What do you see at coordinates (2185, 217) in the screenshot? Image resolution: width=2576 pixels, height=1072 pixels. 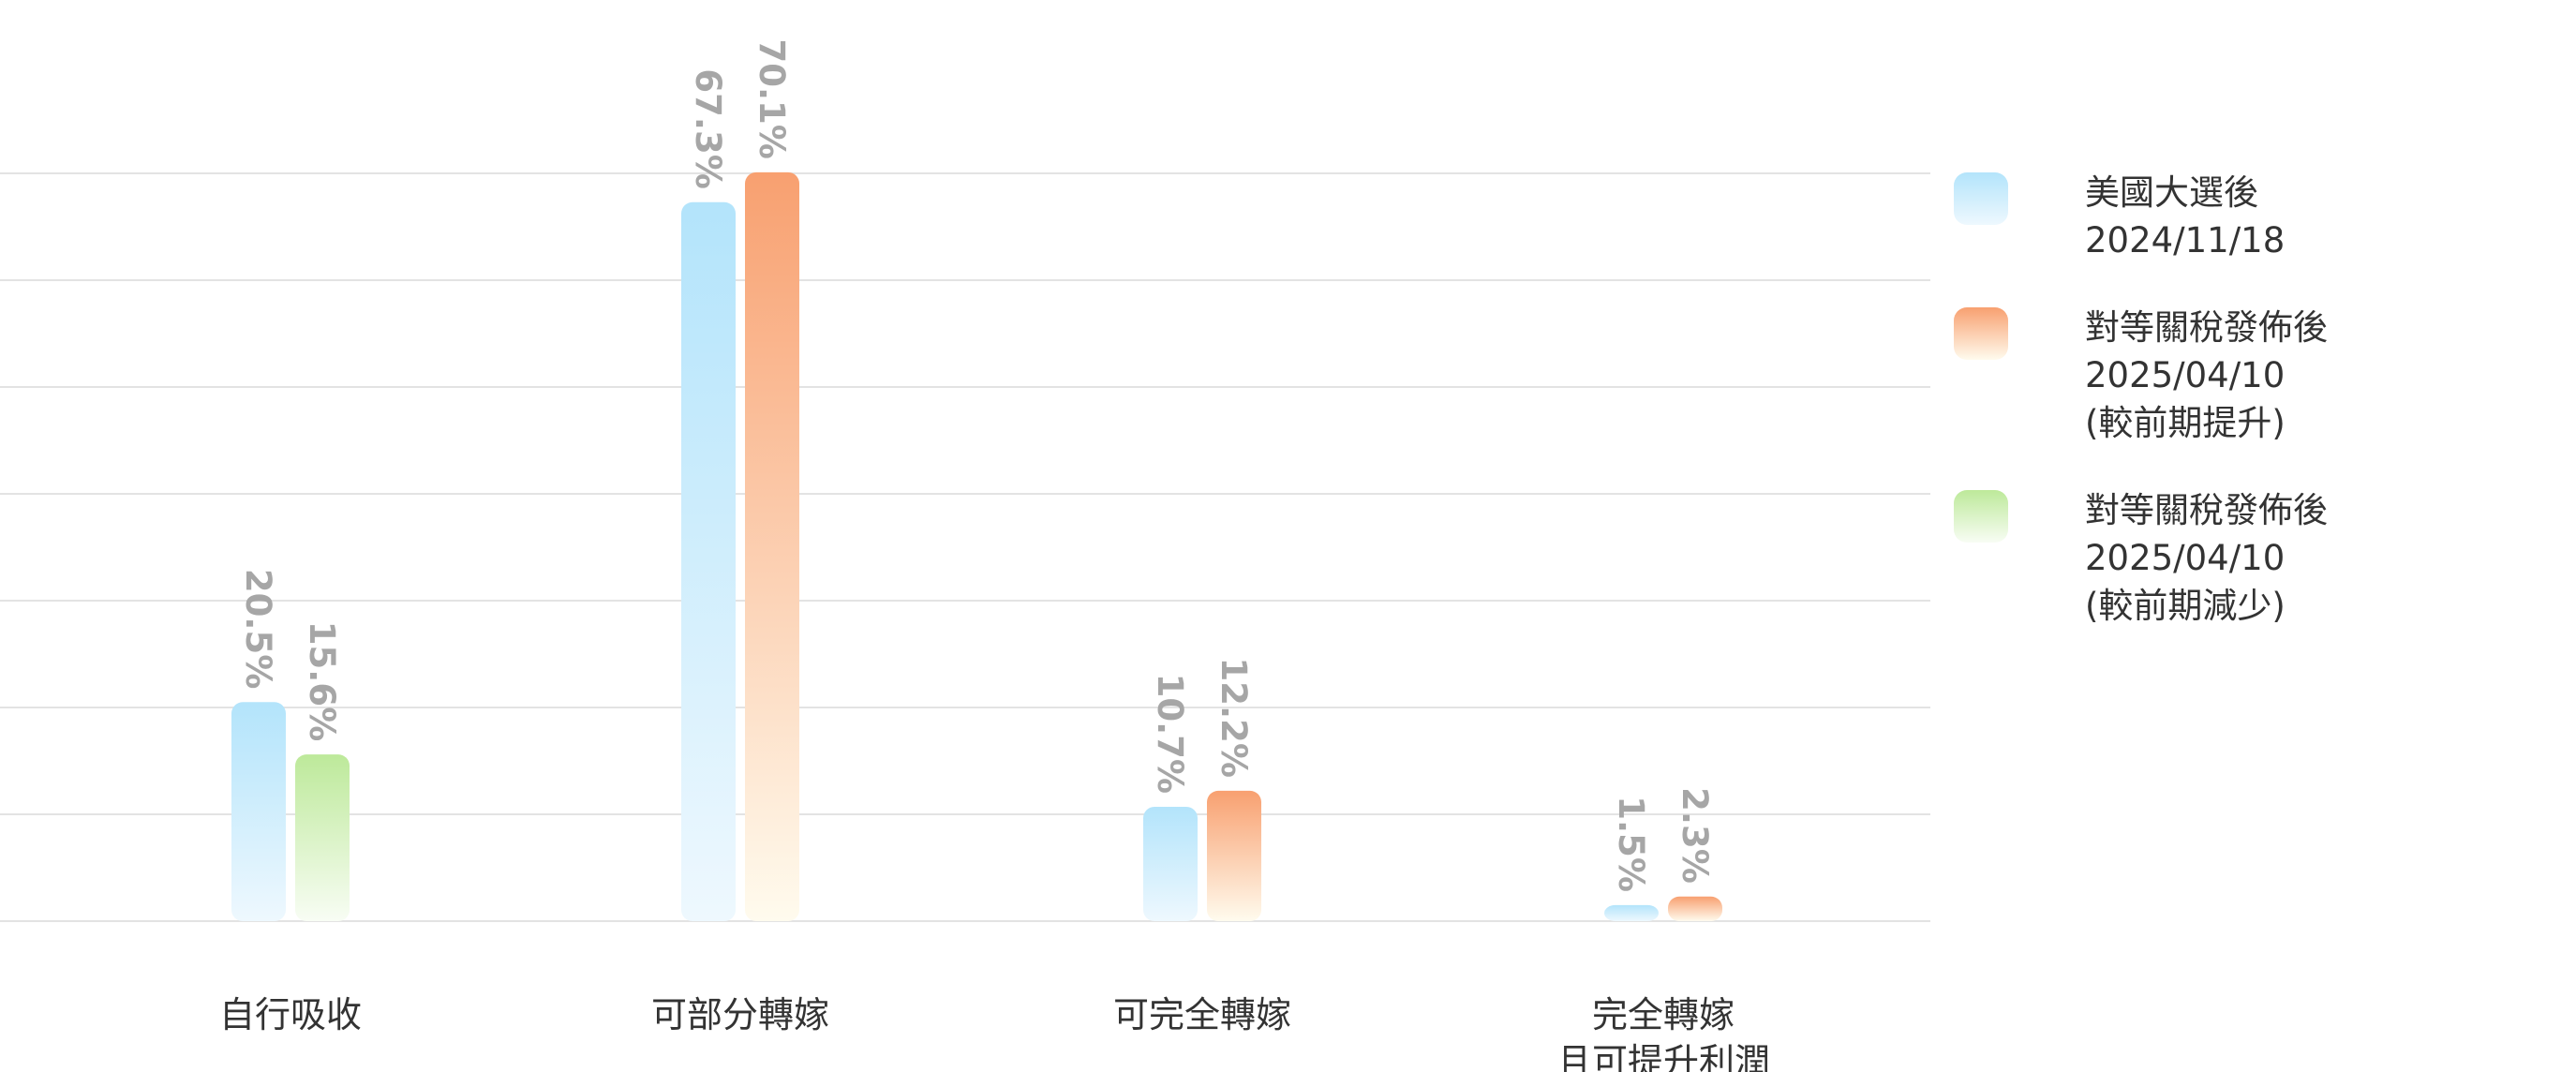 I see `legend-label: 美國大選後 2024/11/18` at bounding box center [2185, 217].